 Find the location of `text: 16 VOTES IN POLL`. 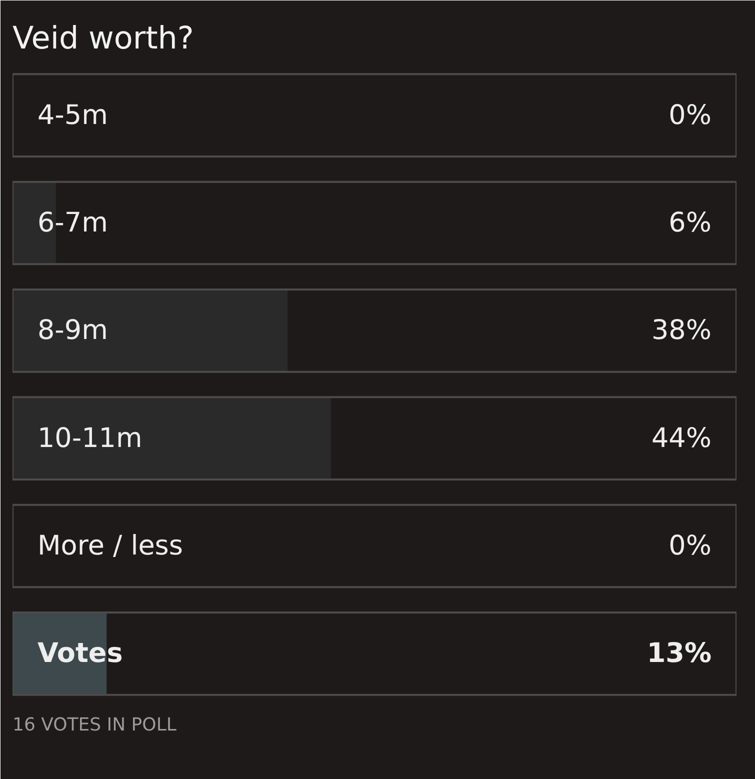

text: 16 VOTES IN POLL is located at coordinates (94, 725).